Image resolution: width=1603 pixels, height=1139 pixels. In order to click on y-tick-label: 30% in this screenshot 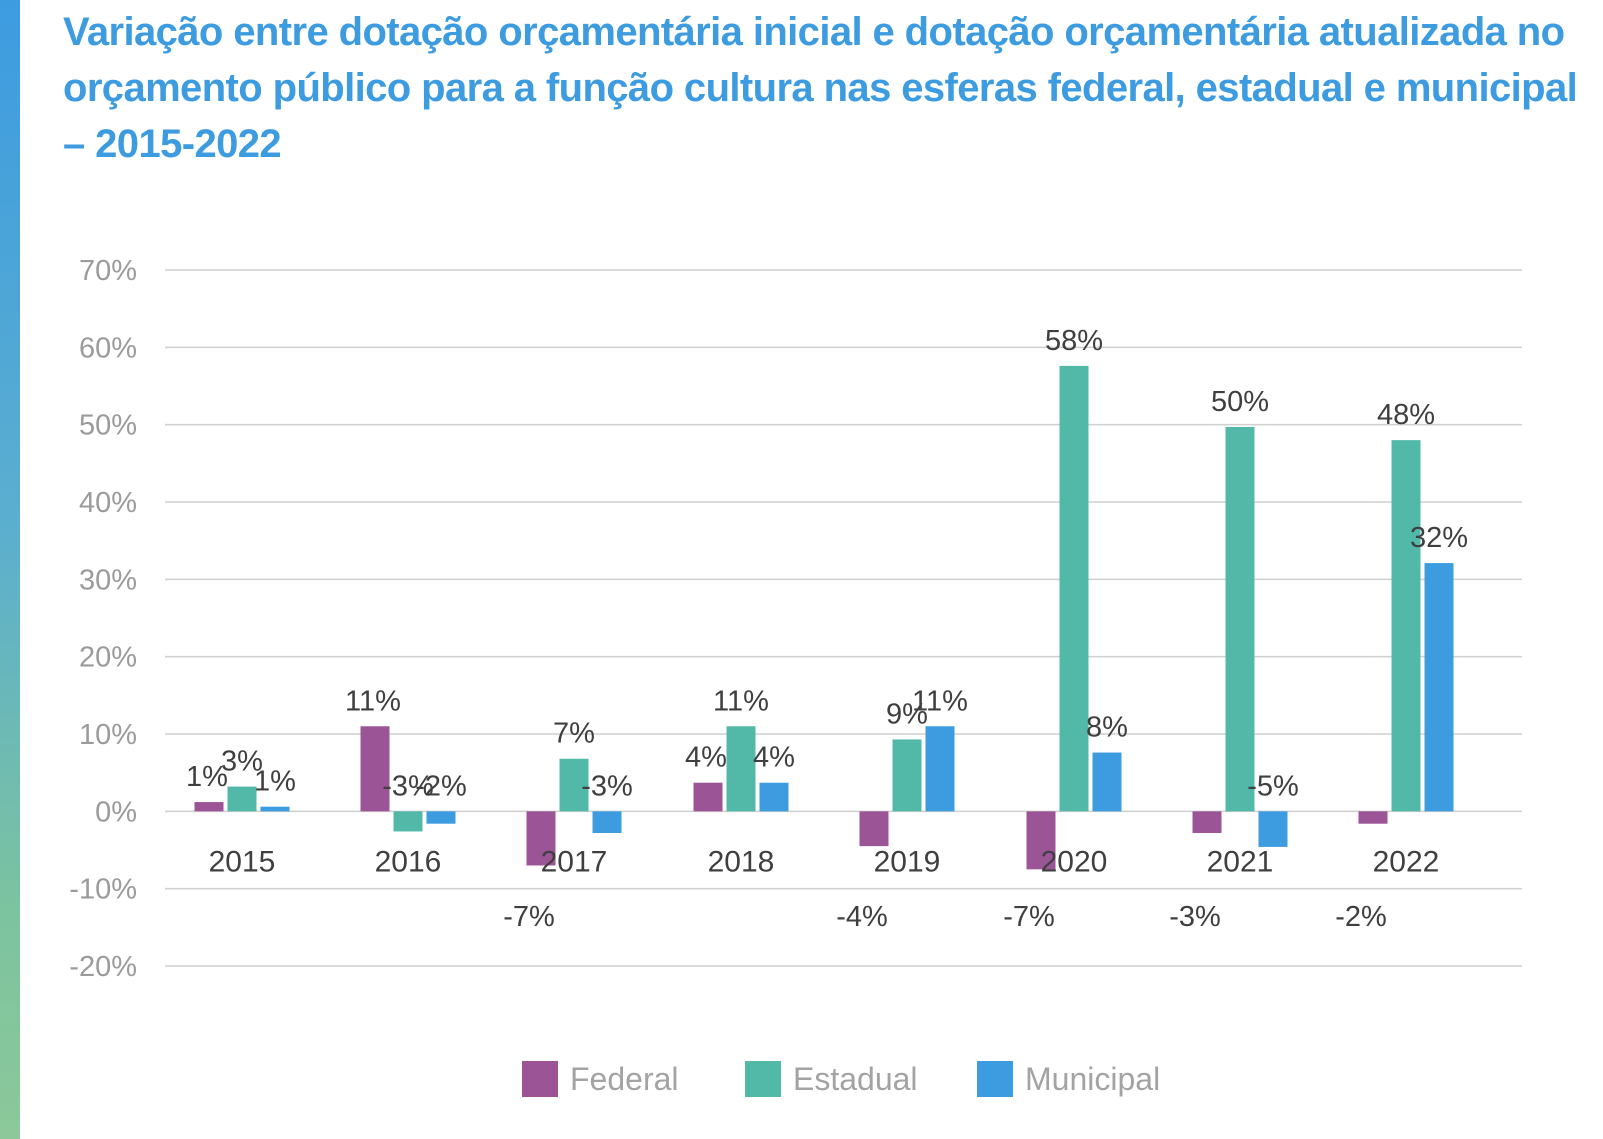, I will do `click(108, 580)`.